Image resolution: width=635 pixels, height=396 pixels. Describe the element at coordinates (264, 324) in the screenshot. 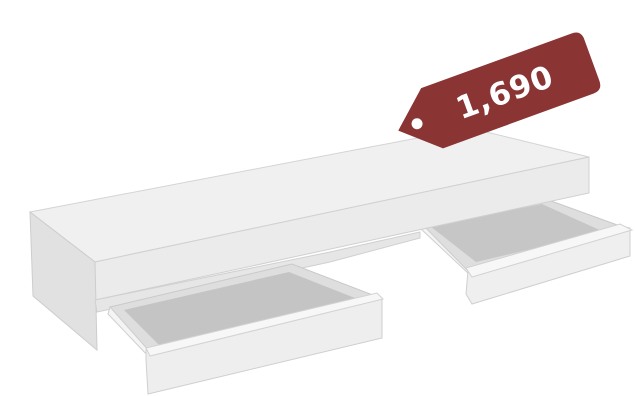

I see `left-drawer-front-top` at that location.